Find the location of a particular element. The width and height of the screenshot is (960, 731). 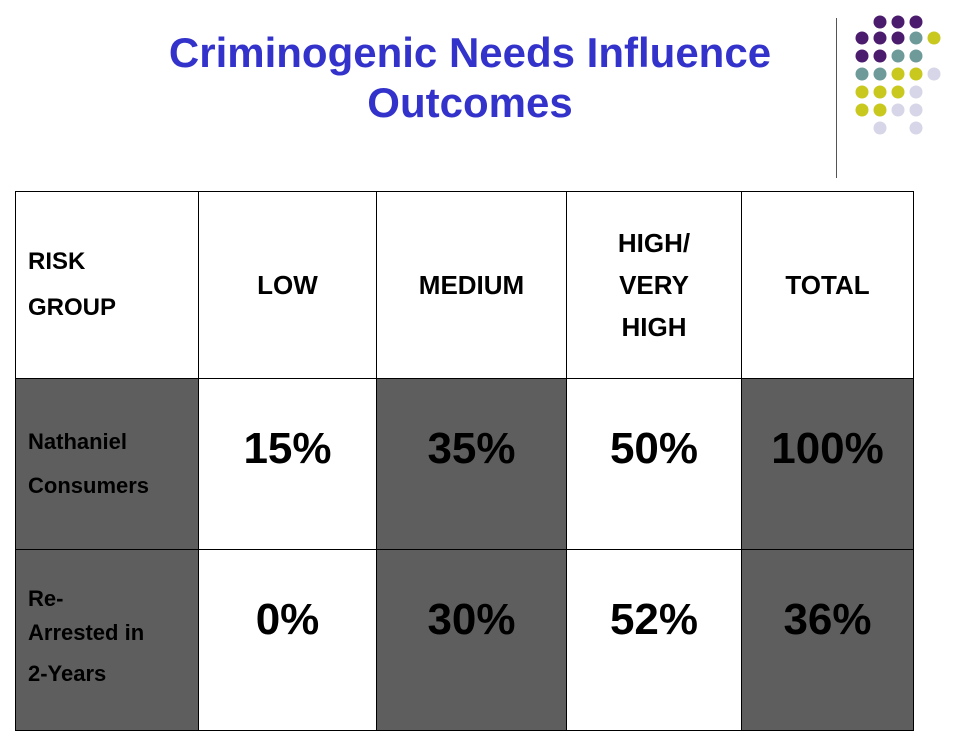

slide-title: Criminogenic Needs Influence Outcomes is located at coordinates (470, 78).